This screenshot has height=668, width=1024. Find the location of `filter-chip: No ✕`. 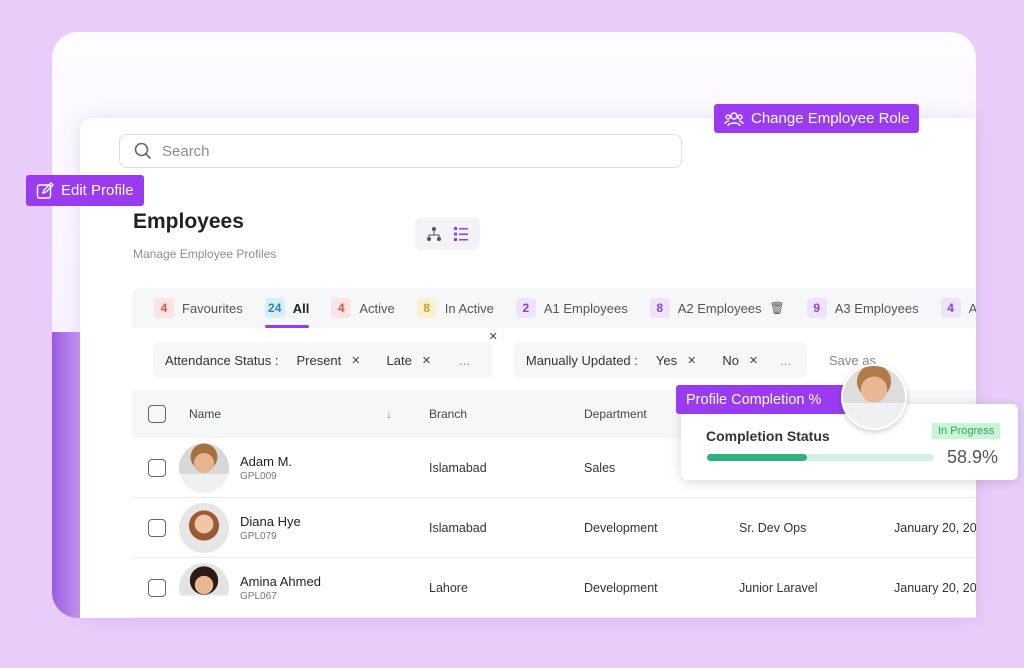

filter-chip: No ✕ is located at coordinates (740, 360).